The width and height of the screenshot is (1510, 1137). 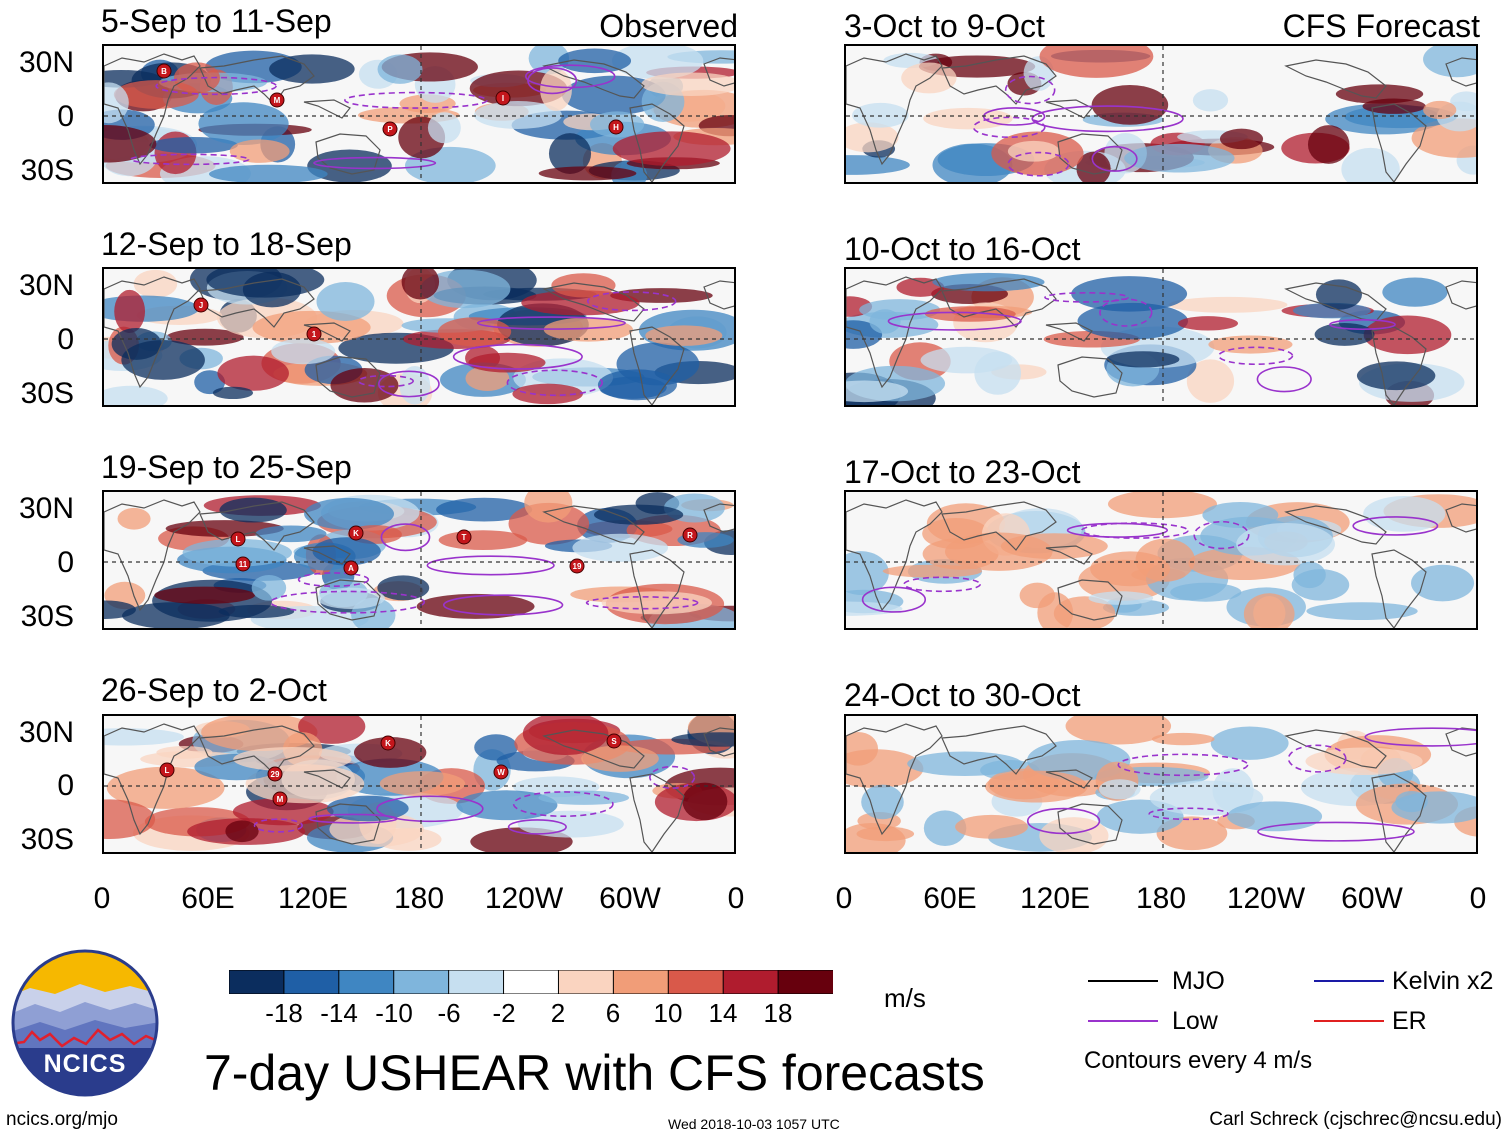 What do you see at coordinates (905, 998) in the screenshot?
I see `colorbar-units: m/s` at bounding box center [905, 998].